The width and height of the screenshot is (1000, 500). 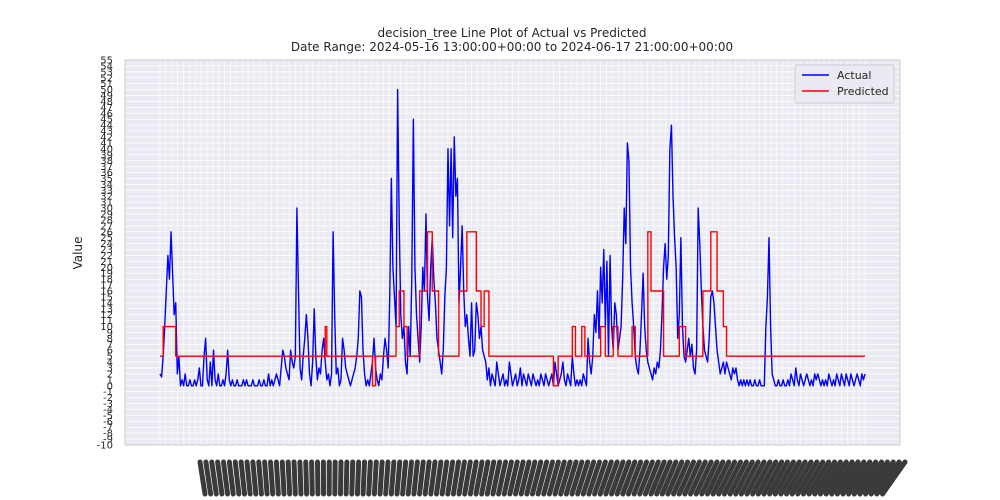 What do you see at coordinates (106, 173) in the screenshot?
I see `y-tick-label: 36` at bounding box center [106, 173].